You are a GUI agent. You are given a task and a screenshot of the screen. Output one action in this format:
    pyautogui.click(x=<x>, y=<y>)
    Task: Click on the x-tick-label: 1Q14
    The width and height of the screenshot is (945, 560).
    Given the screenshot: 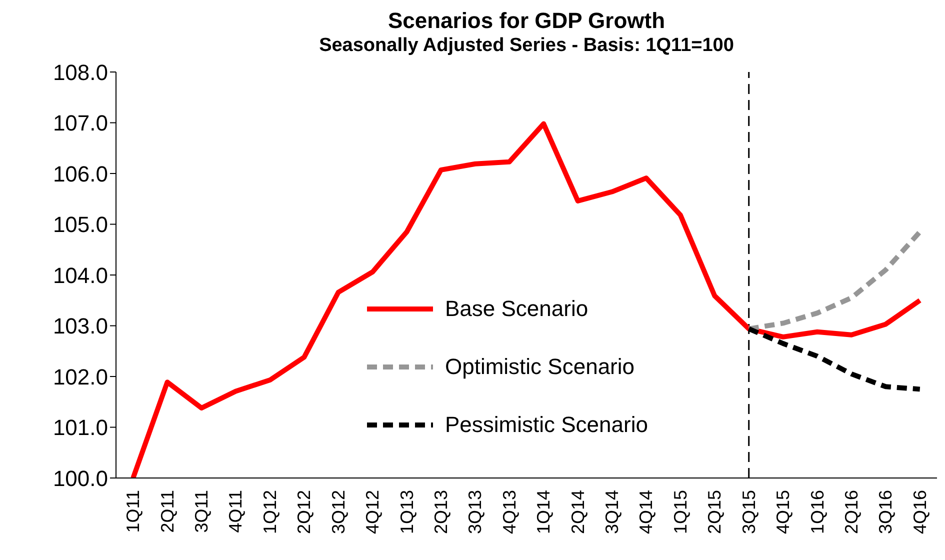 What is the action you would take?
    pyautogui.click(x=544, y=512)
    